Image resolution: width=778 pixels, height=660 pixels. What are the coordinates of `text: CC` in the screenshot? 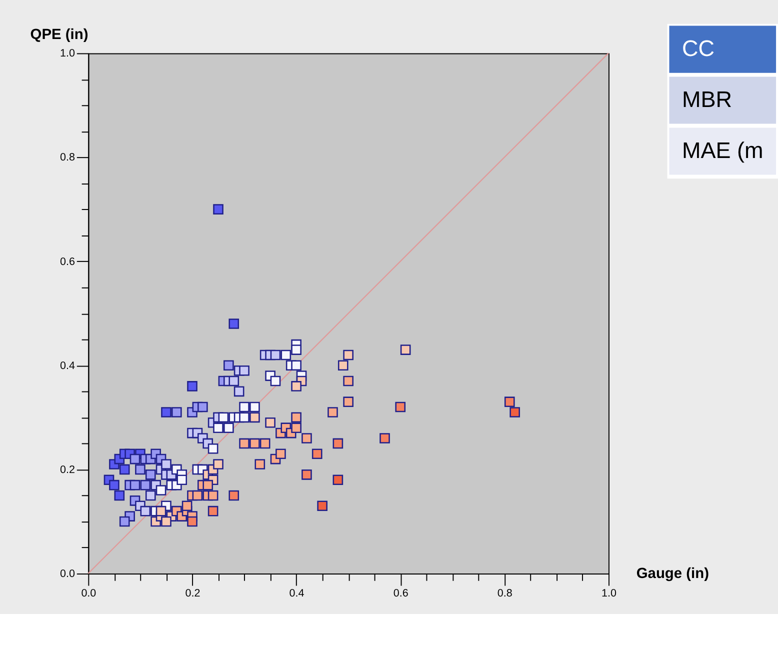 It's located at (698, 49).